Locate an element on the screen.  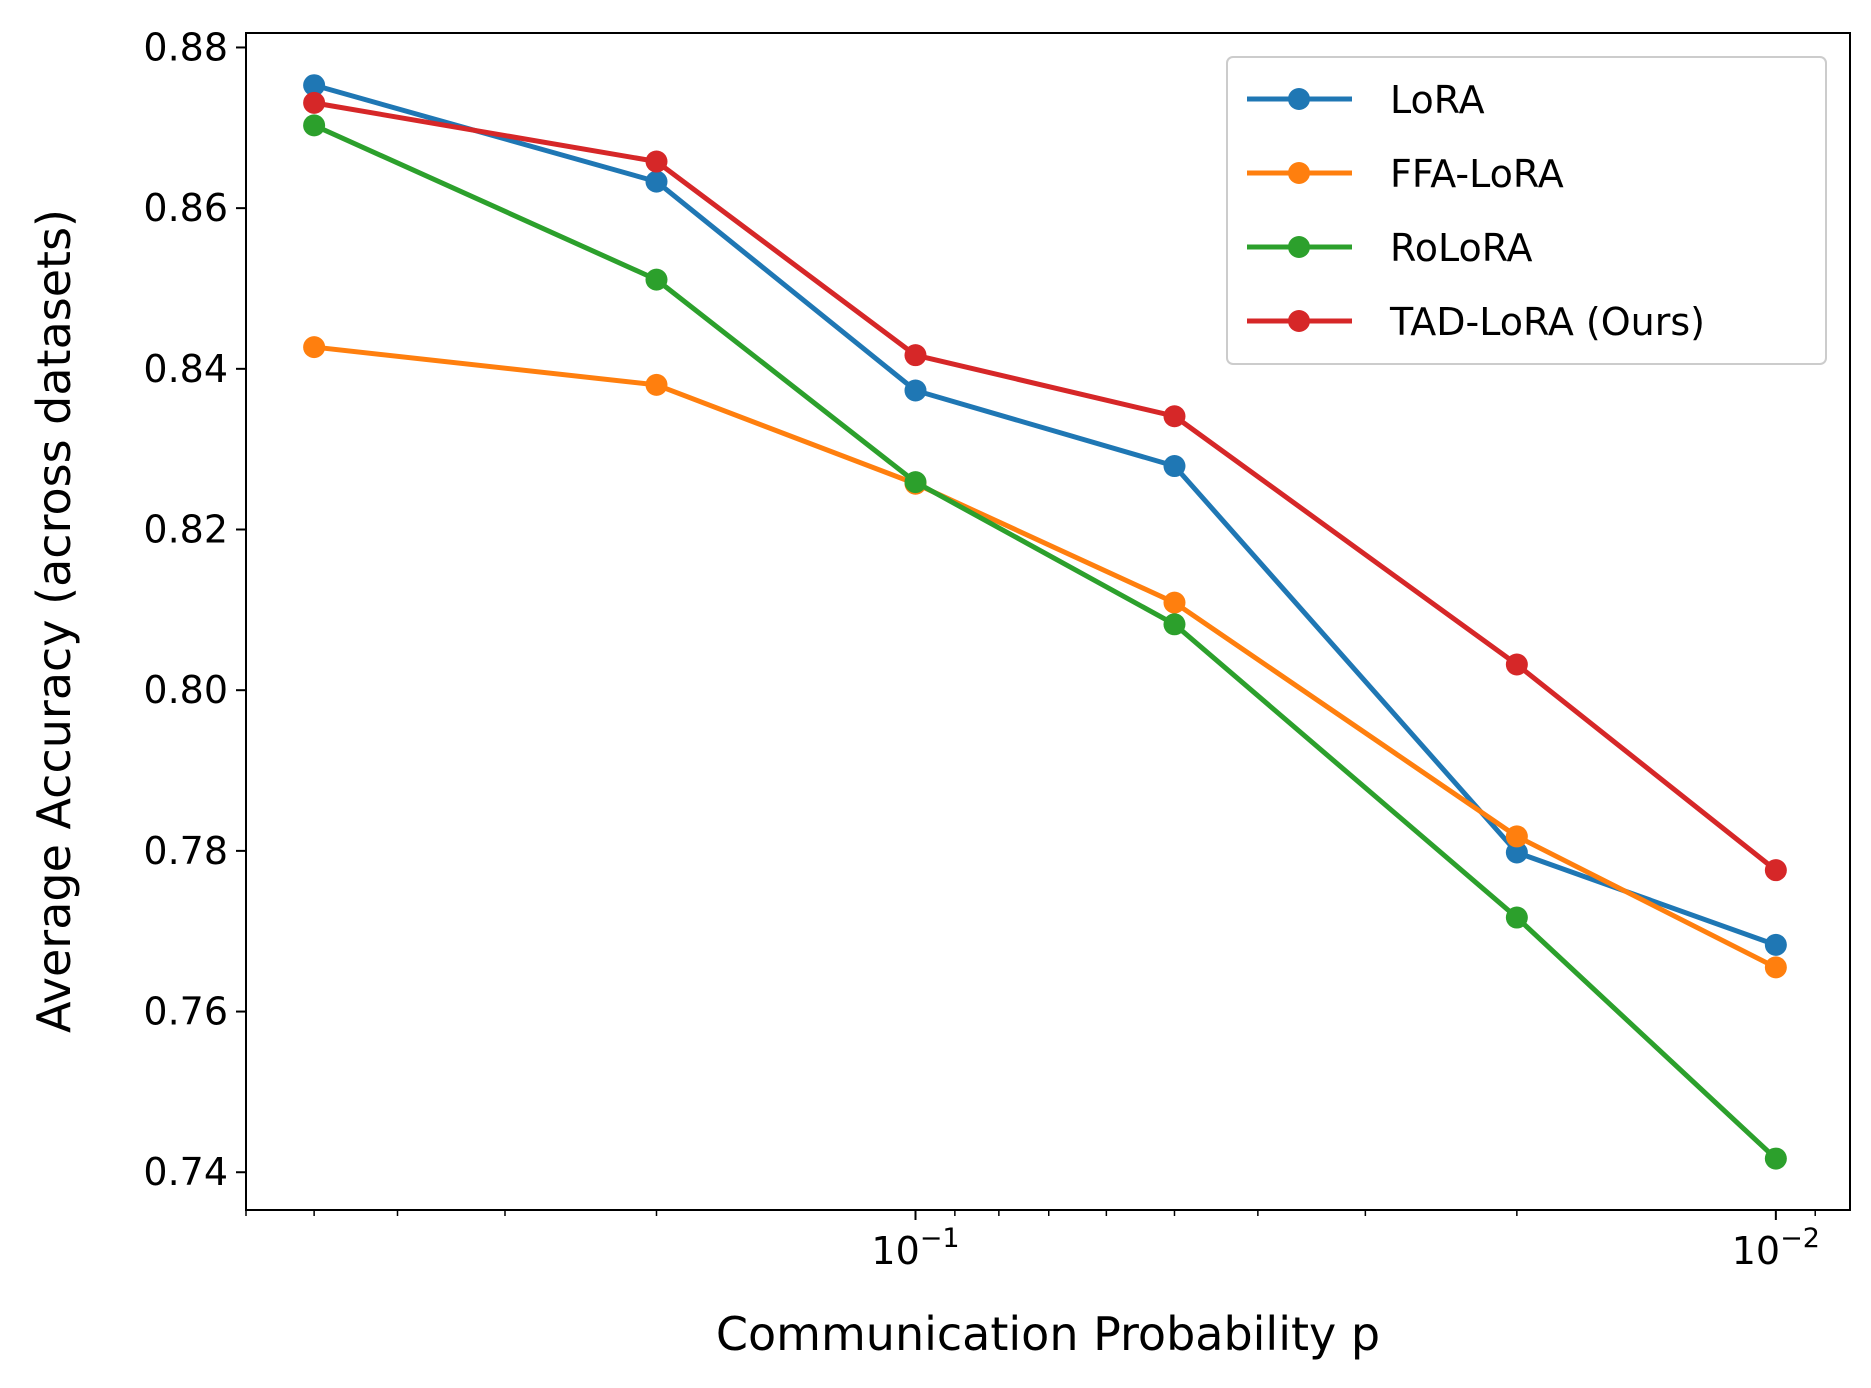
y-tick-label: 0.86 is located at coordinates (185, 208).